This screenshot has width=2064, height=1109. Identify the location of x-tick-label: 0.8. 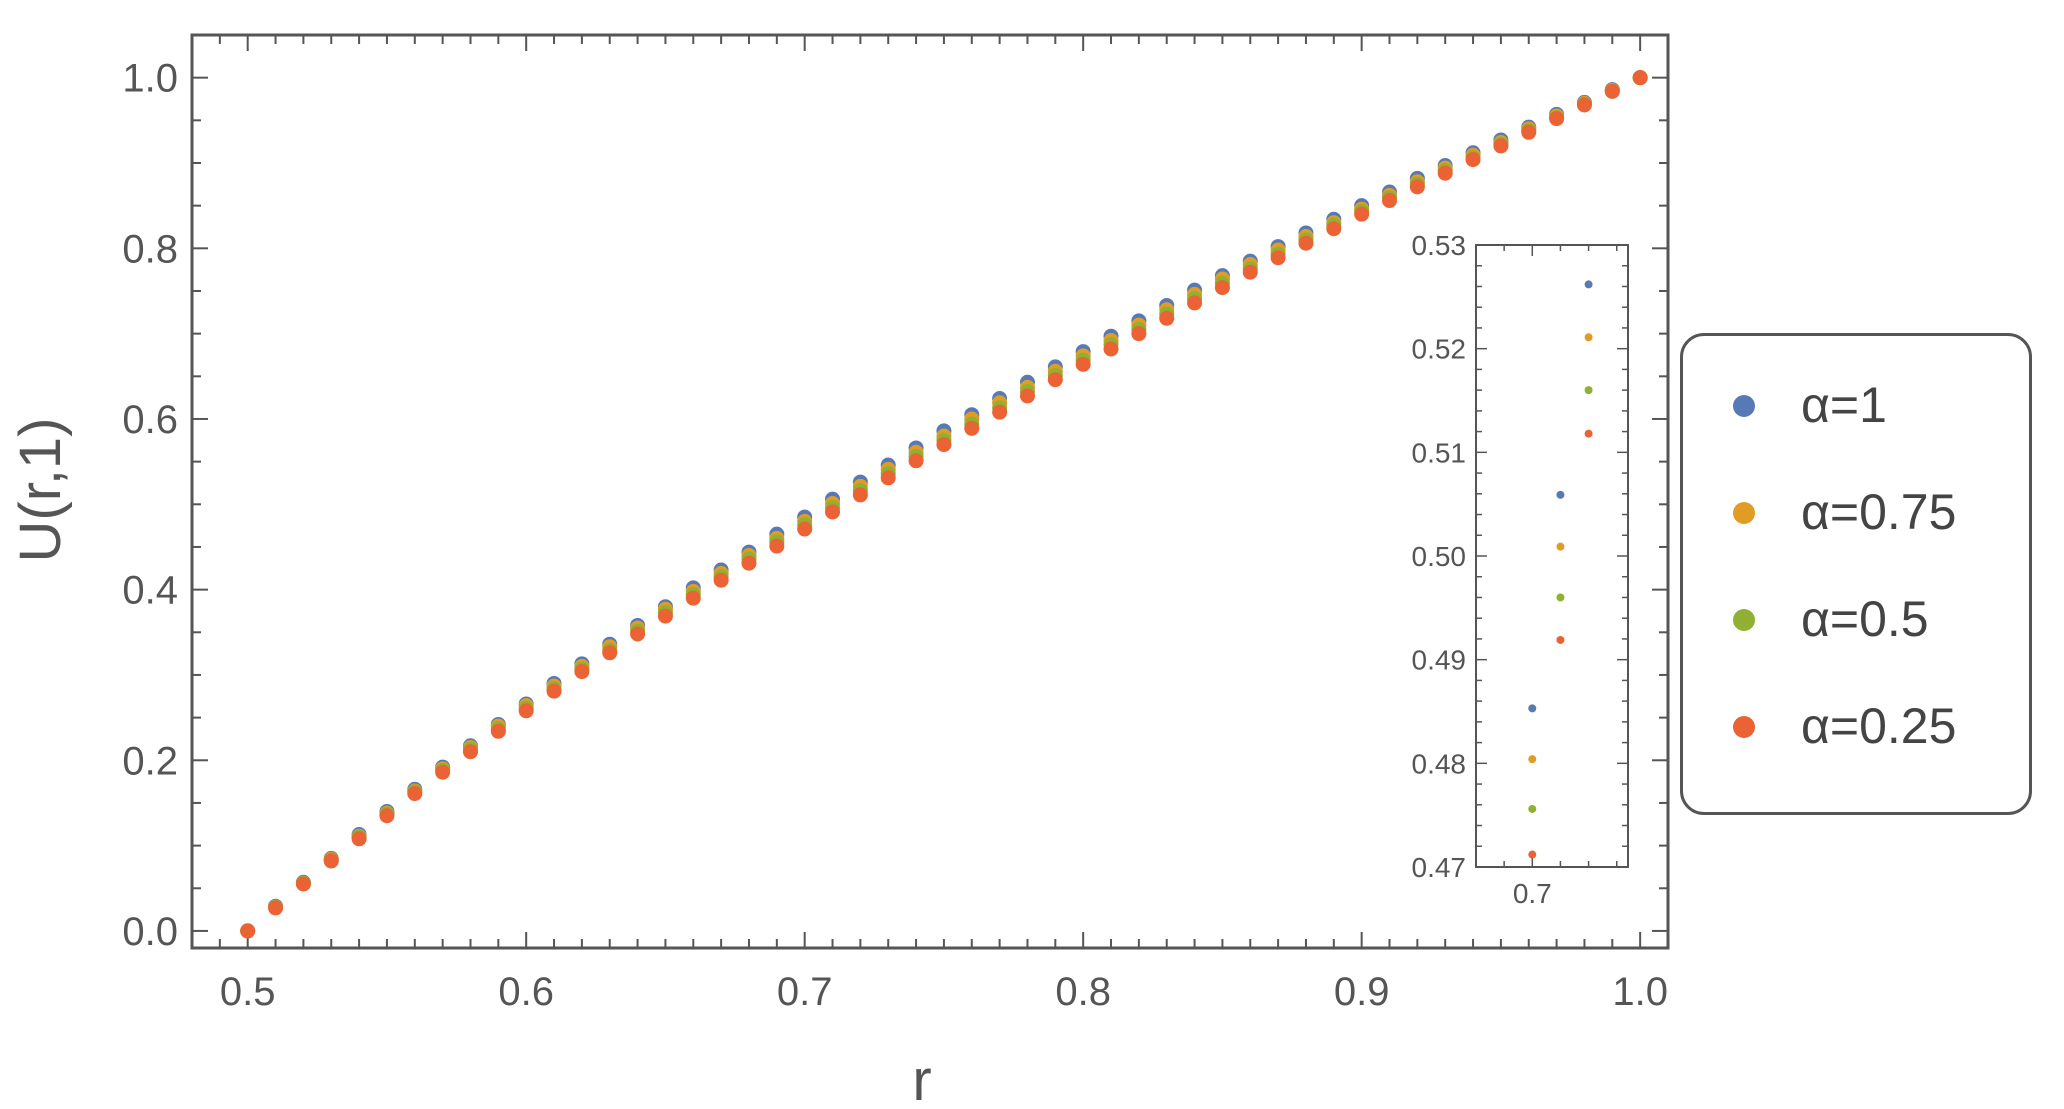
(1083, 992).